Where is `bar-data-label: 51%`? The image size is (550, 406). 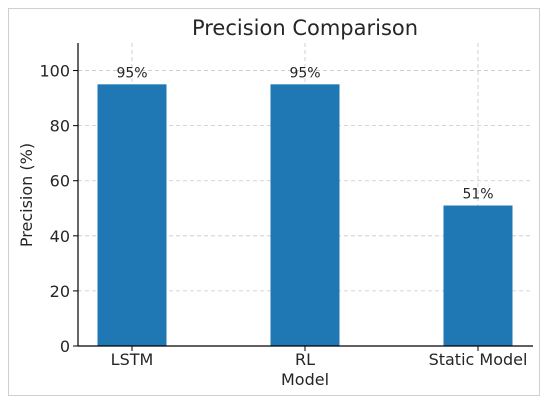 bar-data-label: 51% is located at coordinates (477, 195).